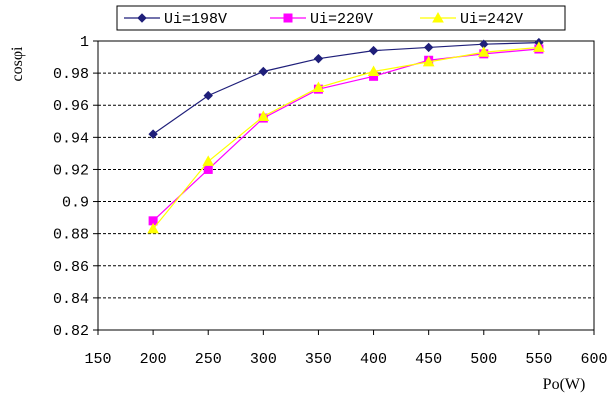  What do you see at coordinates (564, 384) in the screenshot?
I see `x-axis-label: Po(W)` at bounding box center [564, 384].